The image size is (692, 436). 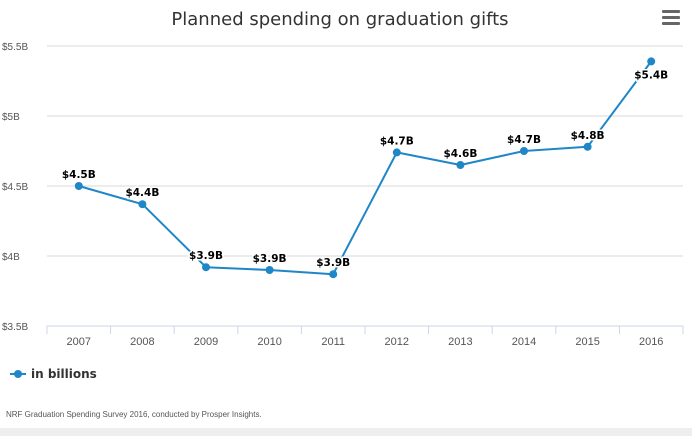 What do you see at coordinates (15, 327) in the screenshot?
I see `y-tick-label: $3.5B` at bounding box center [15, 327].